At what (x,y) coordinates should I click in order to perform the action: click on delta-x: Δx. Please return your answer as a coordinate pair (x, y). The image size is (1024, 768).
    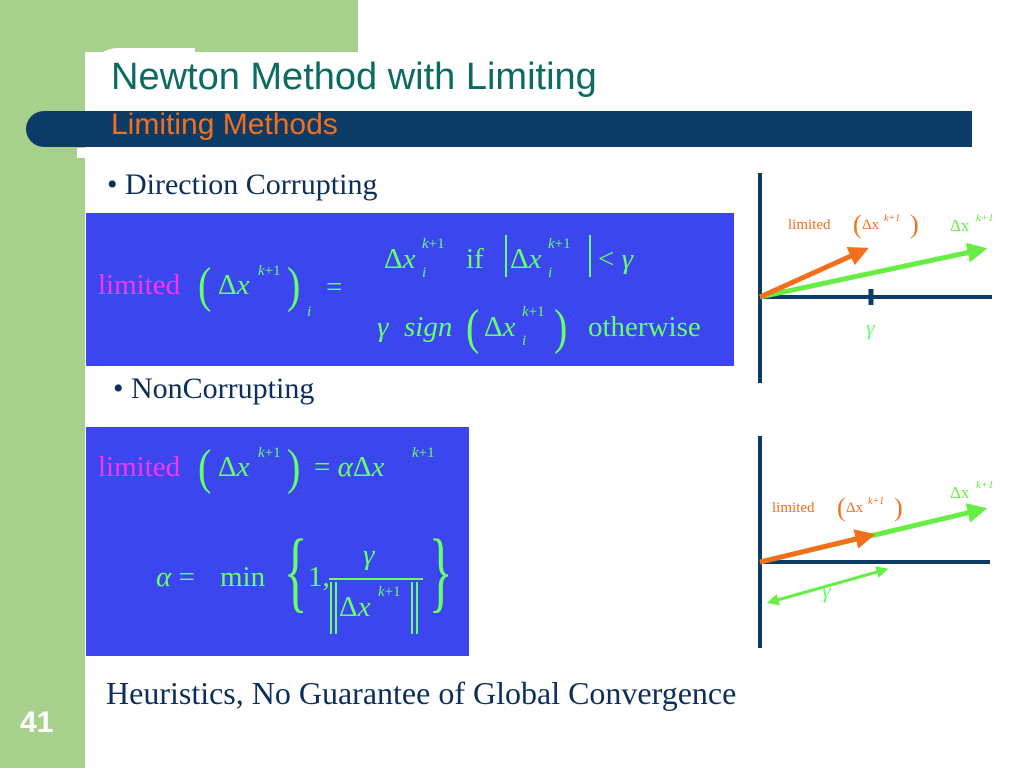
    Looking at the image, I should click on (234, 285).